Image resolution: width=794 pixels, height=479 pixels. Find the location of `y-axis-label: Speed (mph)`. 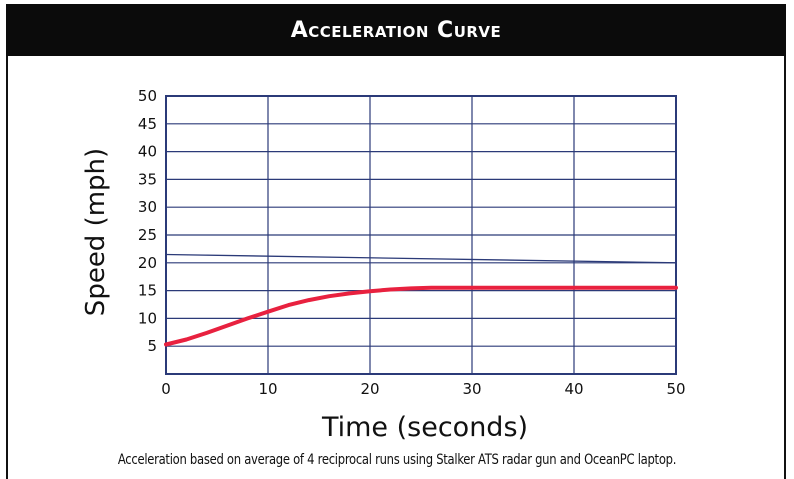

y-axis-label: Speed (mph) is located at coordinates (96, 232).